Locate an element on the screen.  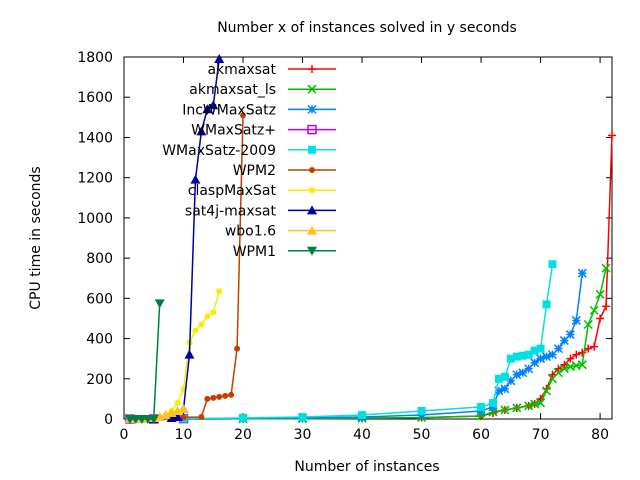
legend-item: akmaxsat is located at coordinates (271, 70).